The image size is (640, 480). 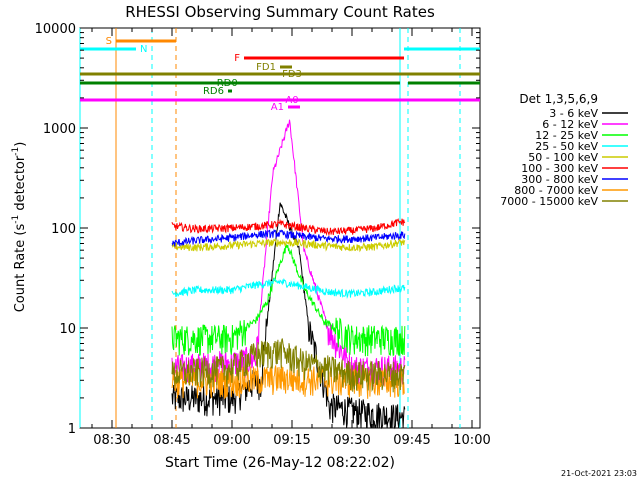 I want to click on x-tick-label: 08:30, so click(x=111, y=440).